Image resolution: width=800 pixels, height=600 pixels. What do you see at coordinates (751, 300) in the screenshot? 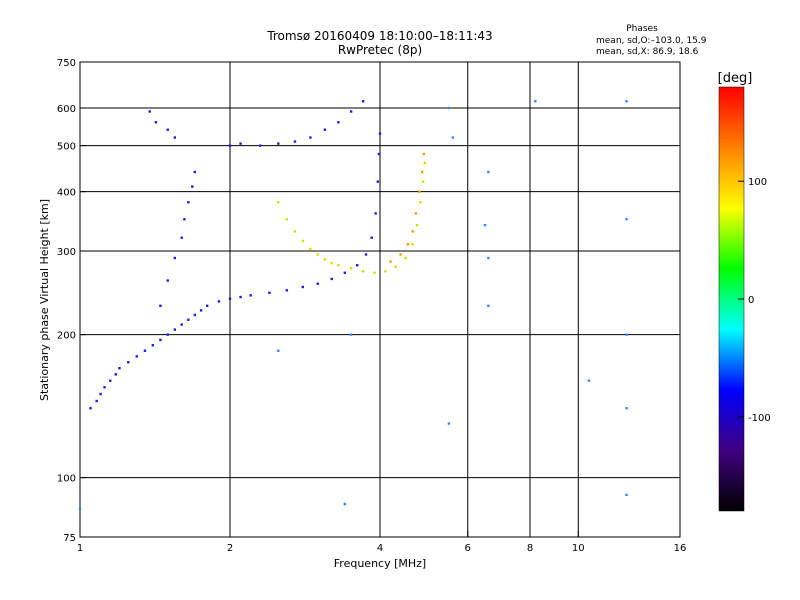
I see `colorbar-tick-label: 0` at bounding box center [751, 300].